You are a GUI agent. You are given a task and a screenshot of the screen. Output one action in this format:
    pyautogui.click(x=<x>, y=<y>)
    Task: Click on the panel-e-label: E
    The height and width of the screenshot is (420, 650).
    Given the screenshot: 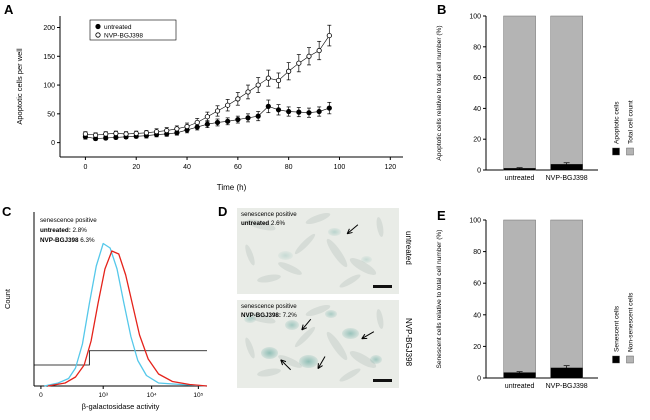 What is the action you would take?
    pyautogui.click(x=441, y=215)
    